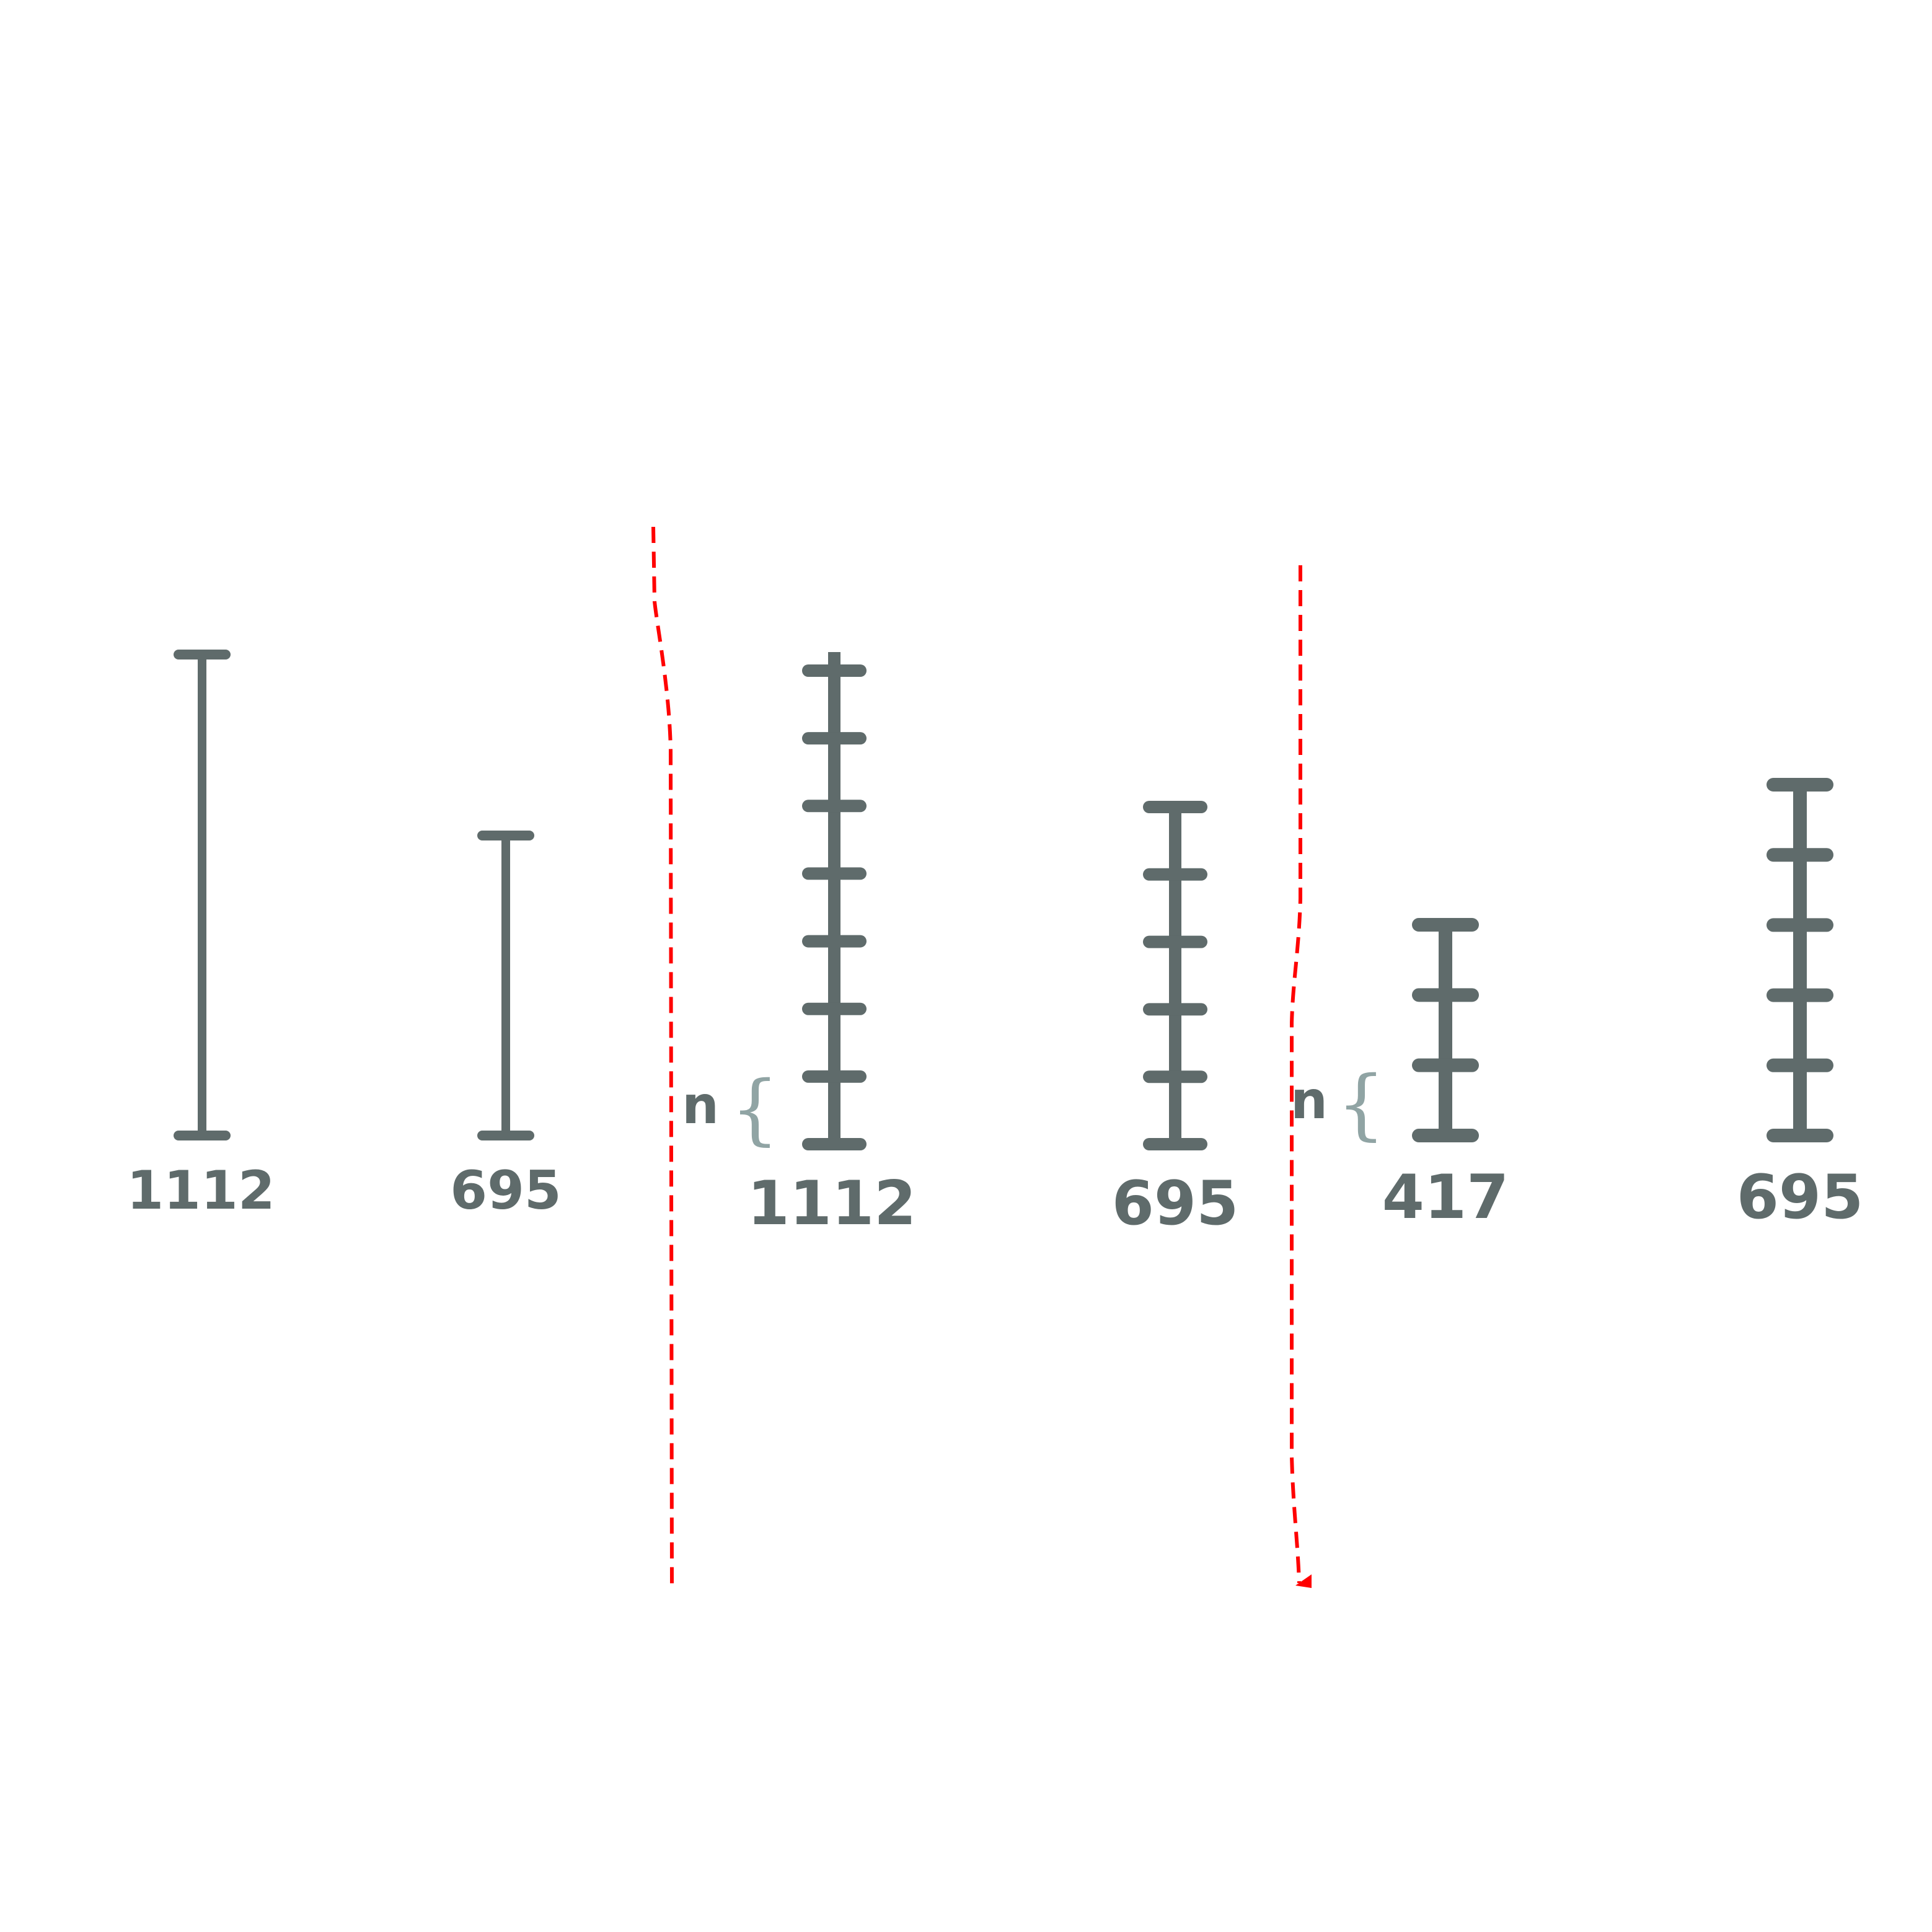 This screenshot has height=1932, width=1932. I want to click on ruler-3-brace-label: n, so click(700, 1105).